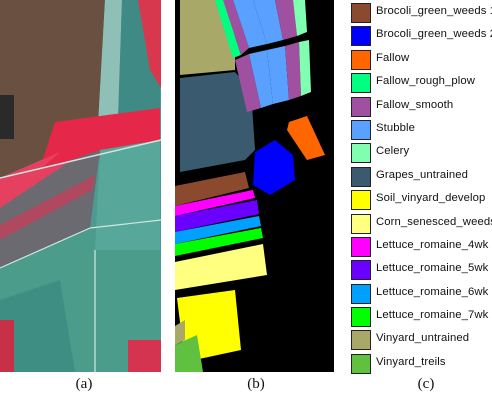  What do you see at coordinates (431, 198) in the screenshot?
I see `legend-label: Soil_vinyard_develop` at bounding box center [431, 198].